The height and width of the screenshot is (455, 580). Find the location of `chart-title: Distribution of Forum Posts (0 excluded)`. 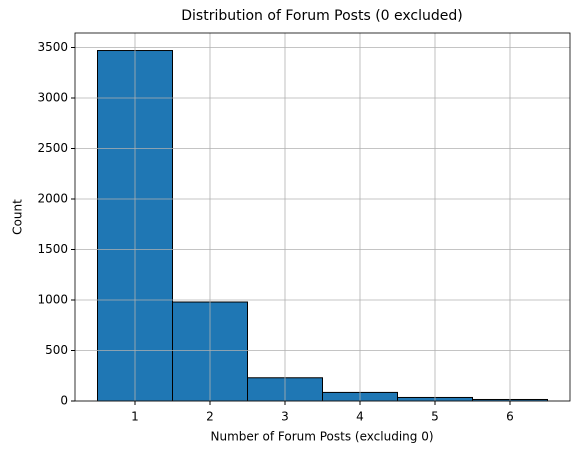

chart-title: Distribution of Forum Posts (0 excluded) is located at coordinates (321, 16).